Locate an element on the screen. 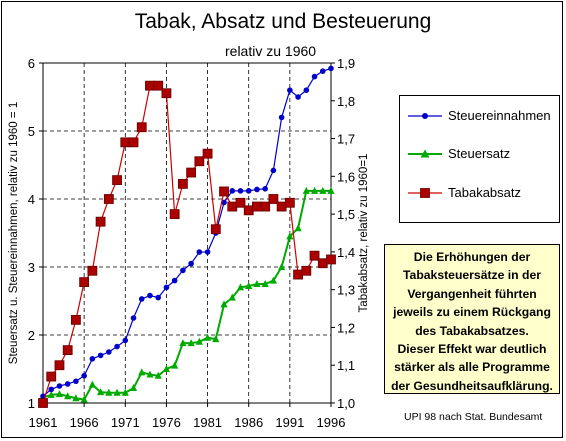 Image resolution: width=566 pixels, height=441 pixels. x-tick-label: 1971 is located at coordinates (125, 422).